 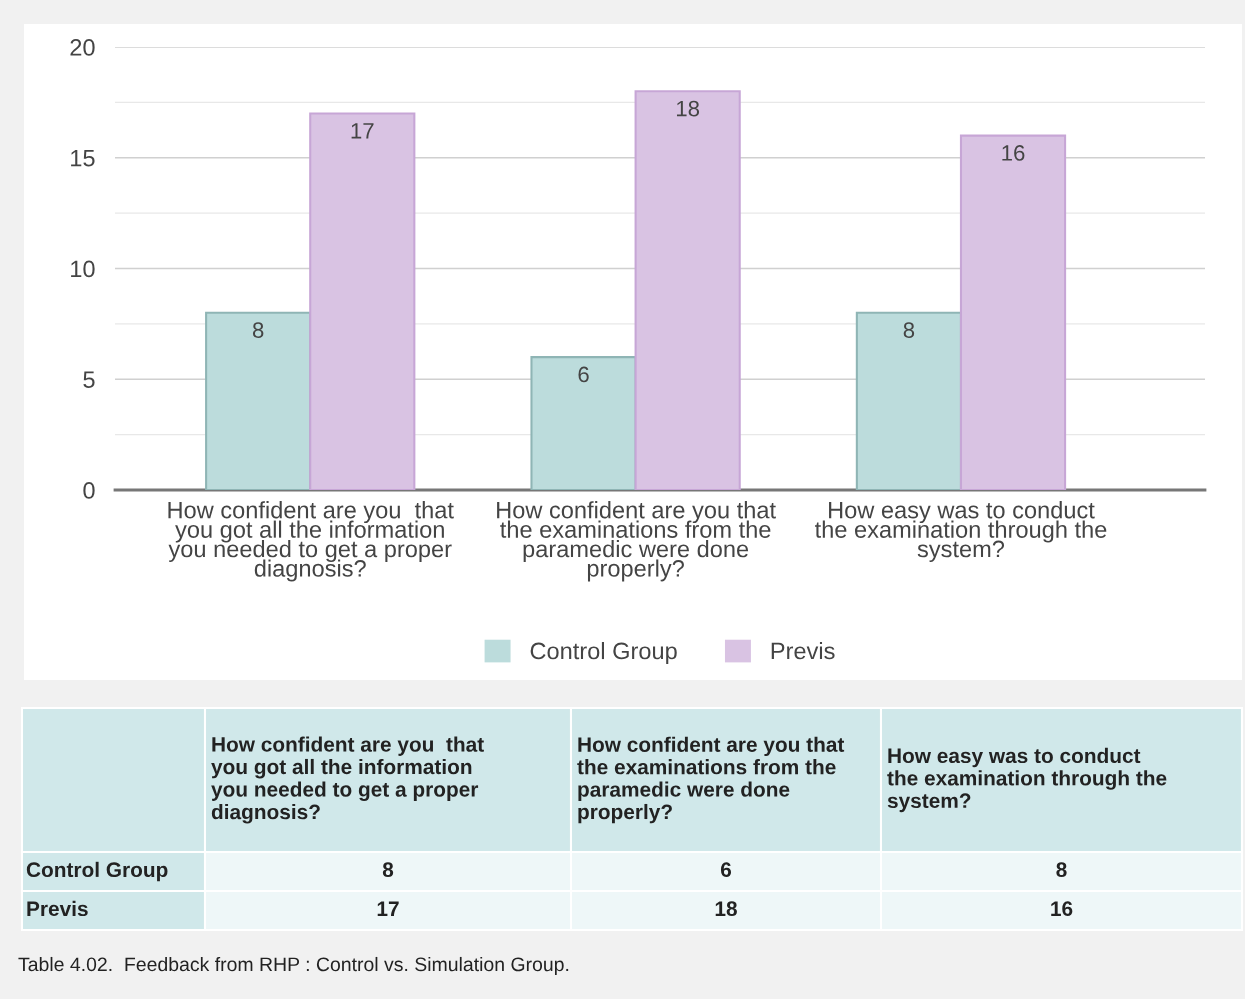 I want to click on text: Previs, so click(x=57, y=908).